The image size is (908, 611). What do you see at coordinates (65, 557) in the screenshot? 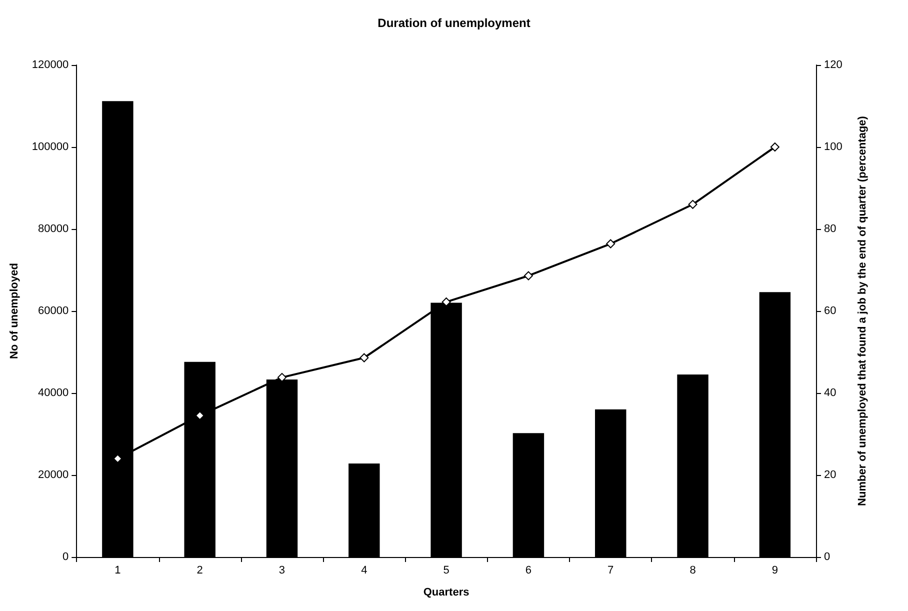
I see `y-tick-label: 0` at bounding box center [65, 557].